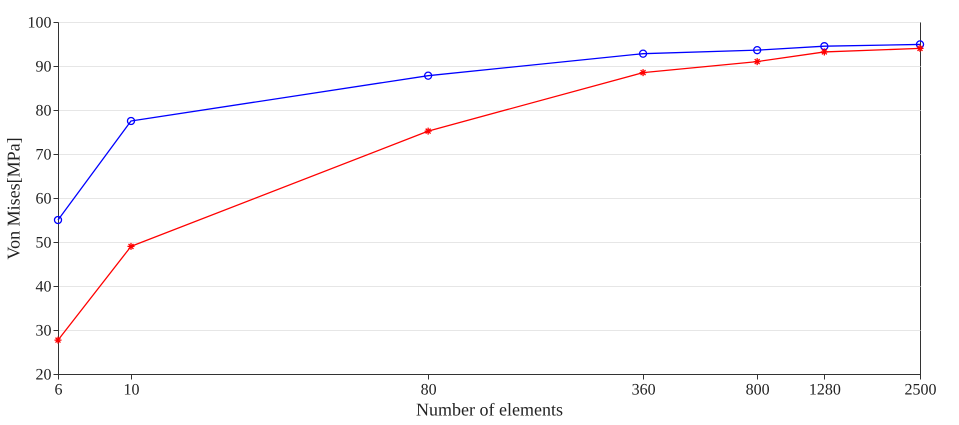 The width and height of the screenshot is (959, 425). What do you see at coordinates (428, 390) in the screenshot?
I see `x-tick-label: 80` at bounding box center [428, 390].